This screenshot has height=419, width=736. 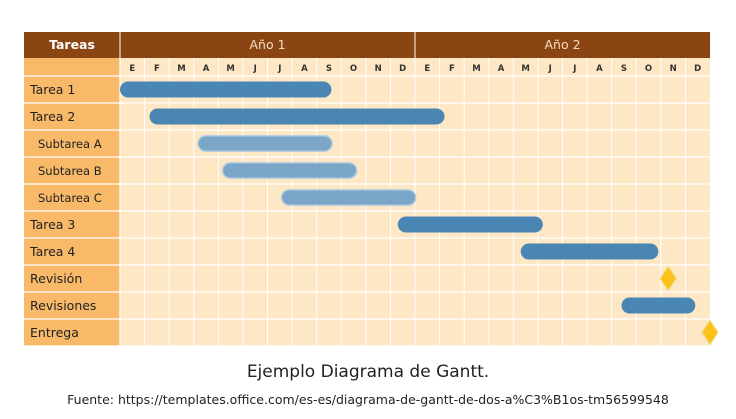 I want to click on task-label: Subtarea A, so click(x=70, y=144).